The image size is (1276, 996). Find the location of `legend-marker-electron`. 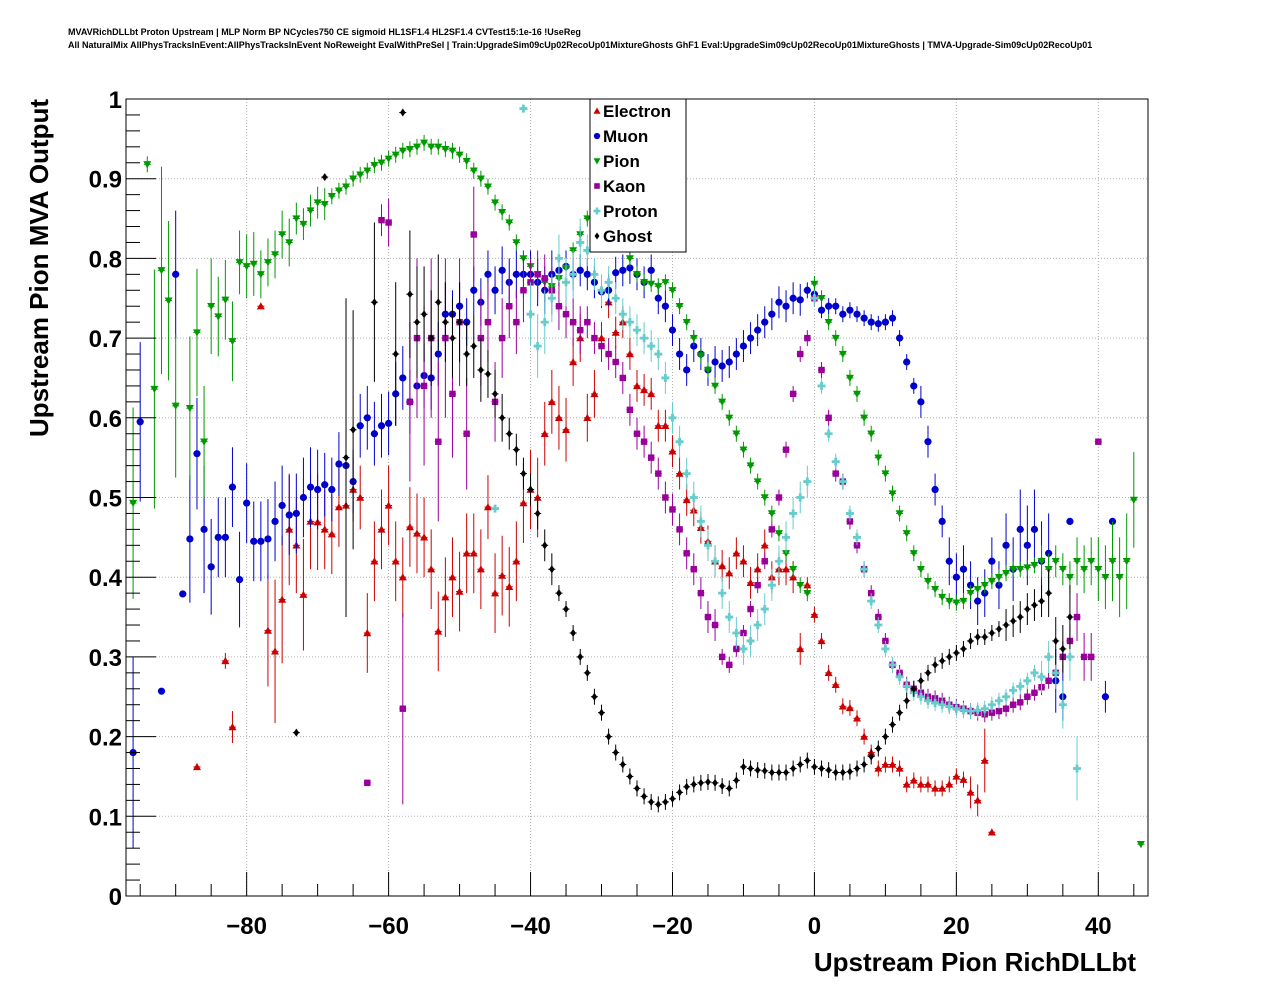

legend-marker-electron is located at coordinates (597, 110).